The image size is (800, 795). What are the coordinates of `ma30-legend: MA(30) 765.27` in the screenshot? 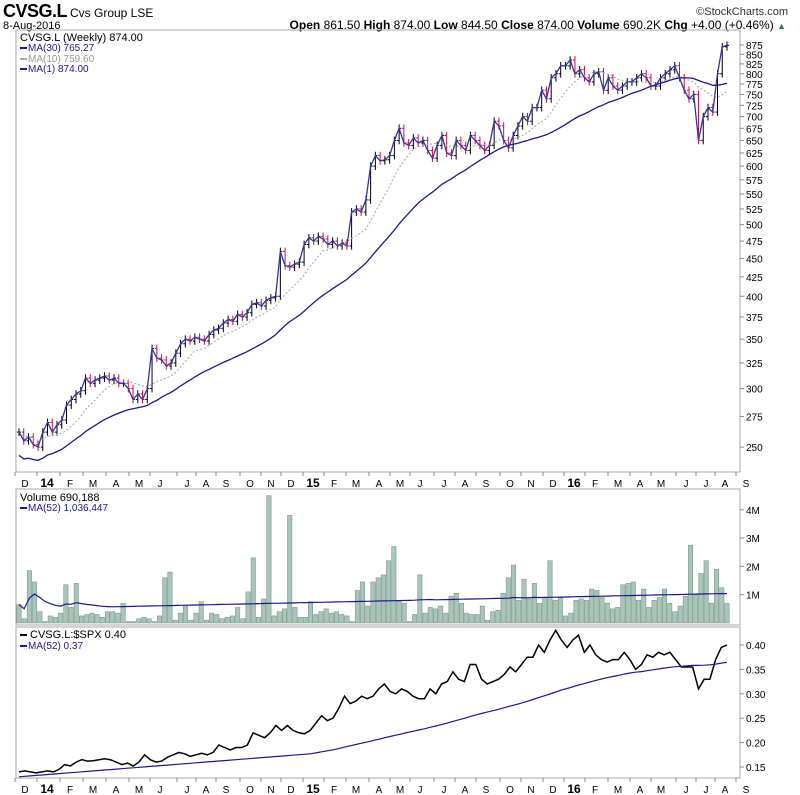 It's located at (61, 48).